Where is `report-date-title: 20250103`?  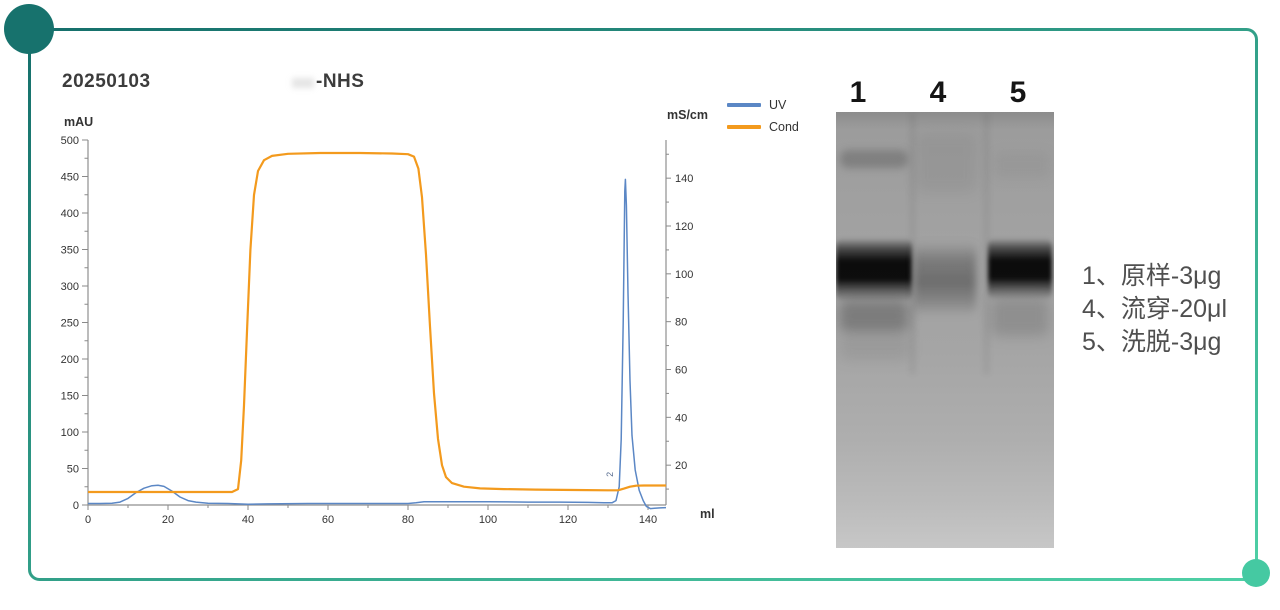
report-date-title: 20250103 is located at coordinates (106, 81).